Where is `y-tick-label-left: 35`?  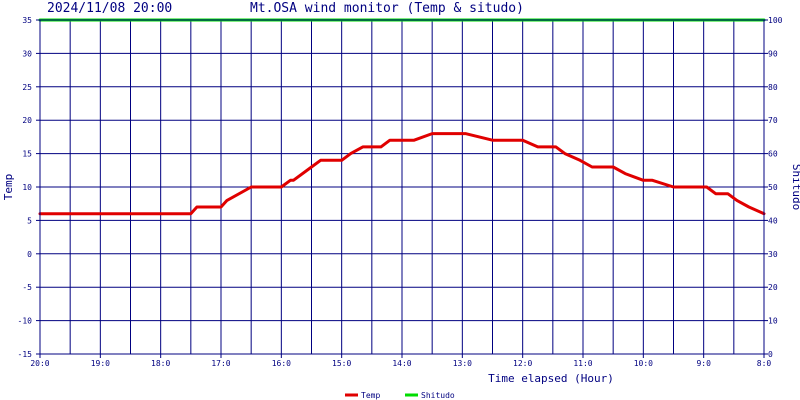
y-tick-label-left: 35 is located at coordinates (27, 20).